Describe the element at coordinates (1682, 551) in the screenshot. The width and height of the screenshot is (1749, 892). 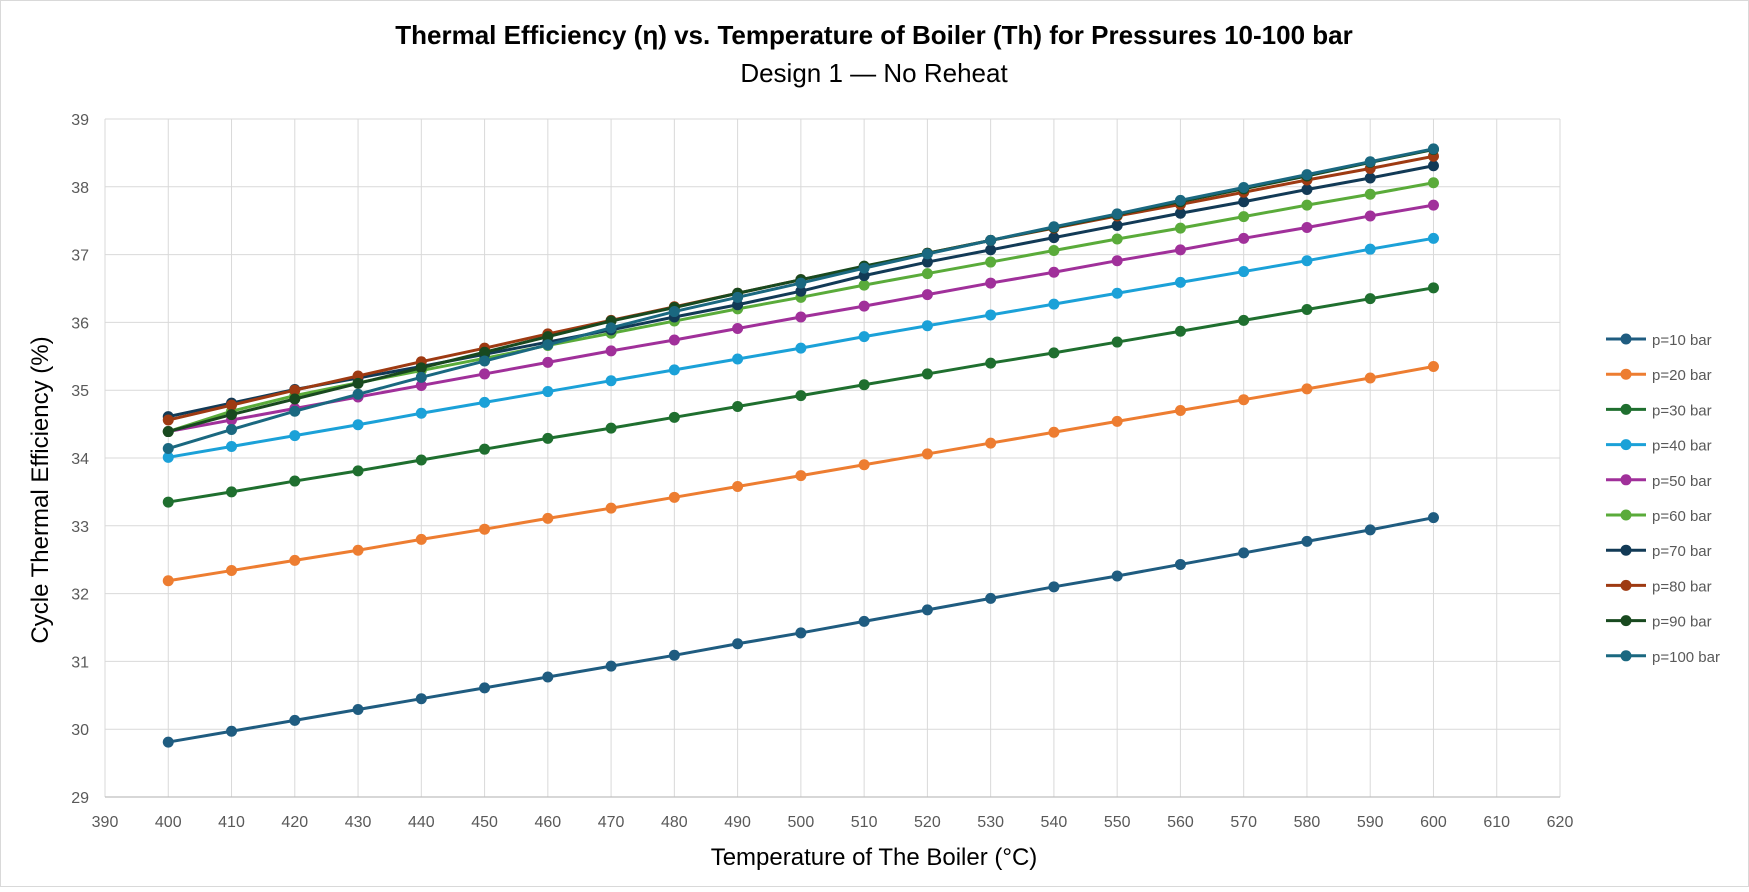
I see `legend-label: p=70 bar` at that location.